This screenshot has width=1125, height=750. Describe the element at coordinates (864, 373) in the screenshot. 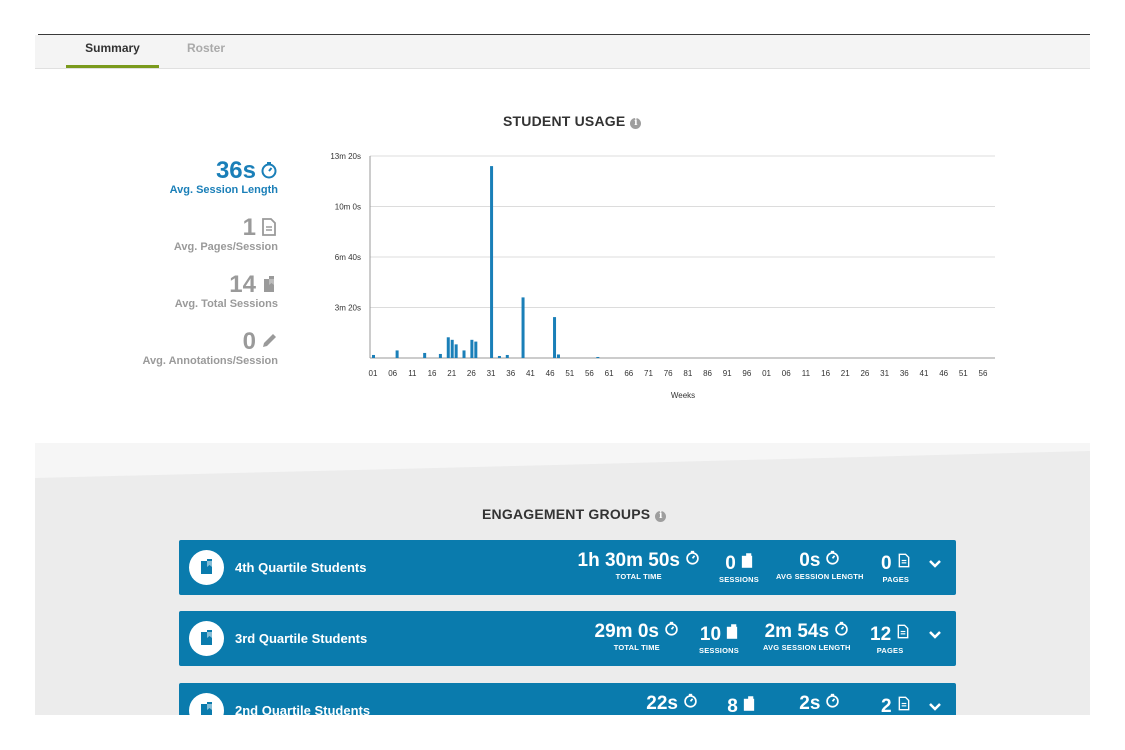

I see `x-tick-label: 26` at that location.